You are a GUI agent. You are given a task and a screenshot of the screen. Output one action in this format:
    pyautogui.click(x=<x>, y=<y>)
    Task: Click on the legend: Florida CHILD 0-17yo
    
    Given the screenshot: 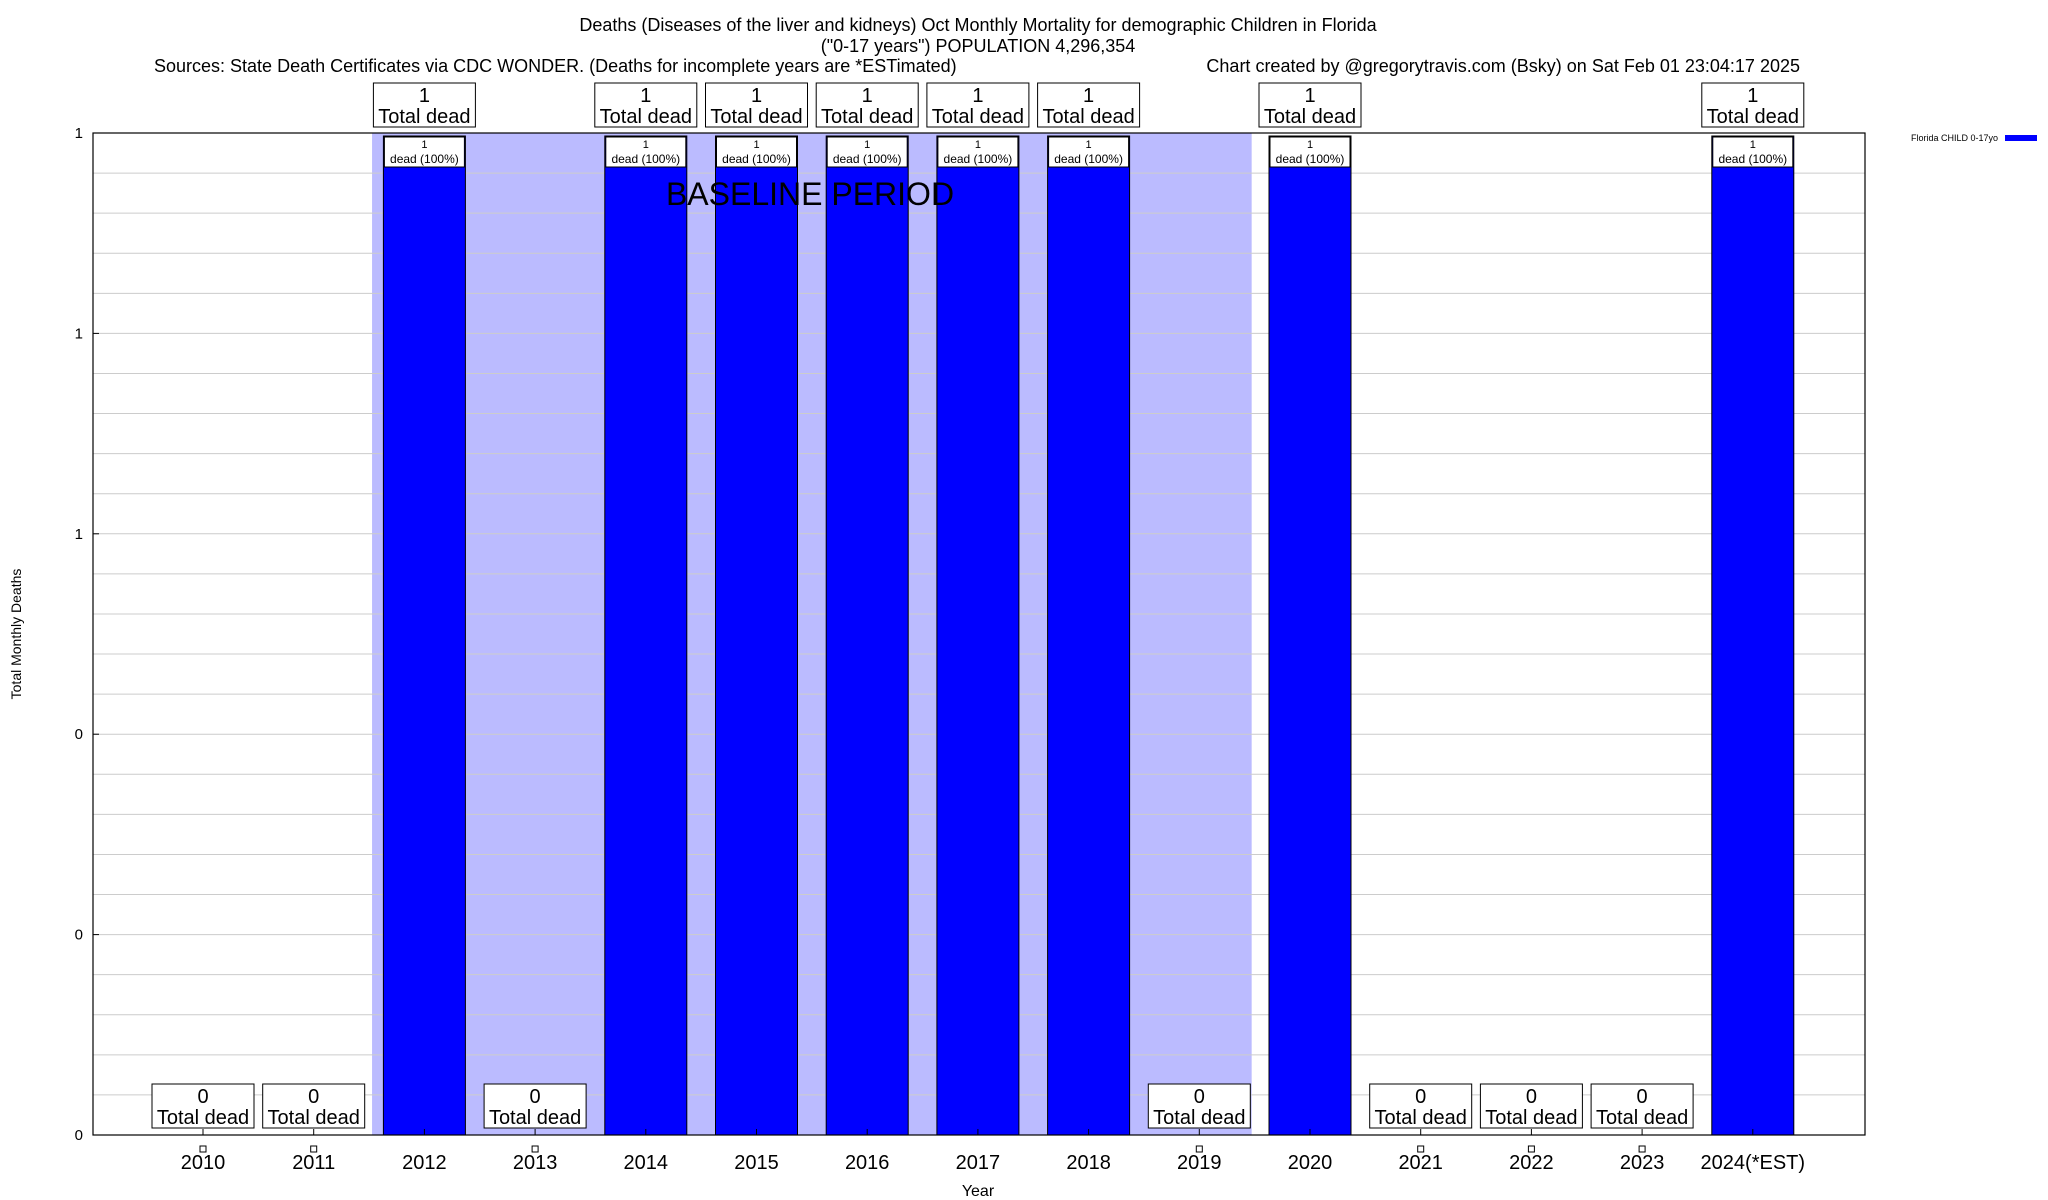 What is the action you would take?
    pyautogui.click(x=1974, y=138)
    